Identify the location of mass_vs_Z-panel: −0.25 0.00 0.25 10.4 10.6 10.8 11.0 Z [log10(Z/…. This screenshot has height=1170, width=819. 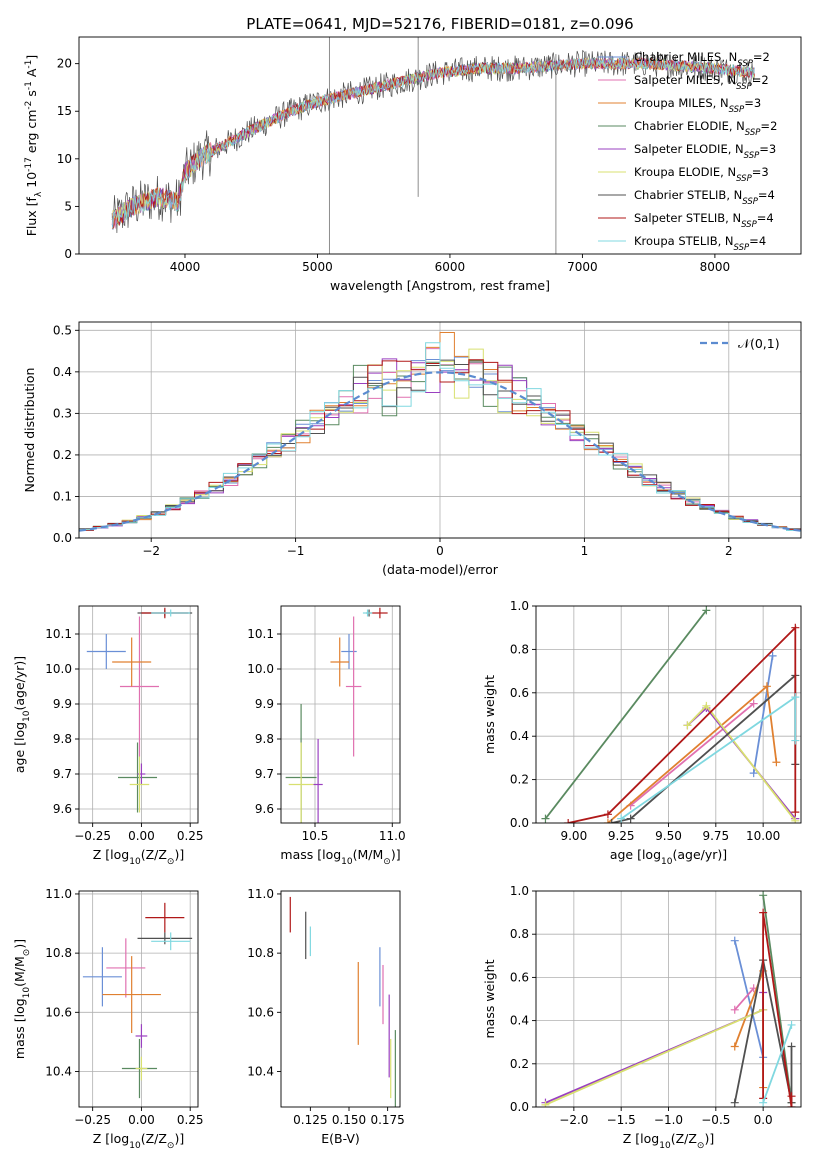
(108, 1019).